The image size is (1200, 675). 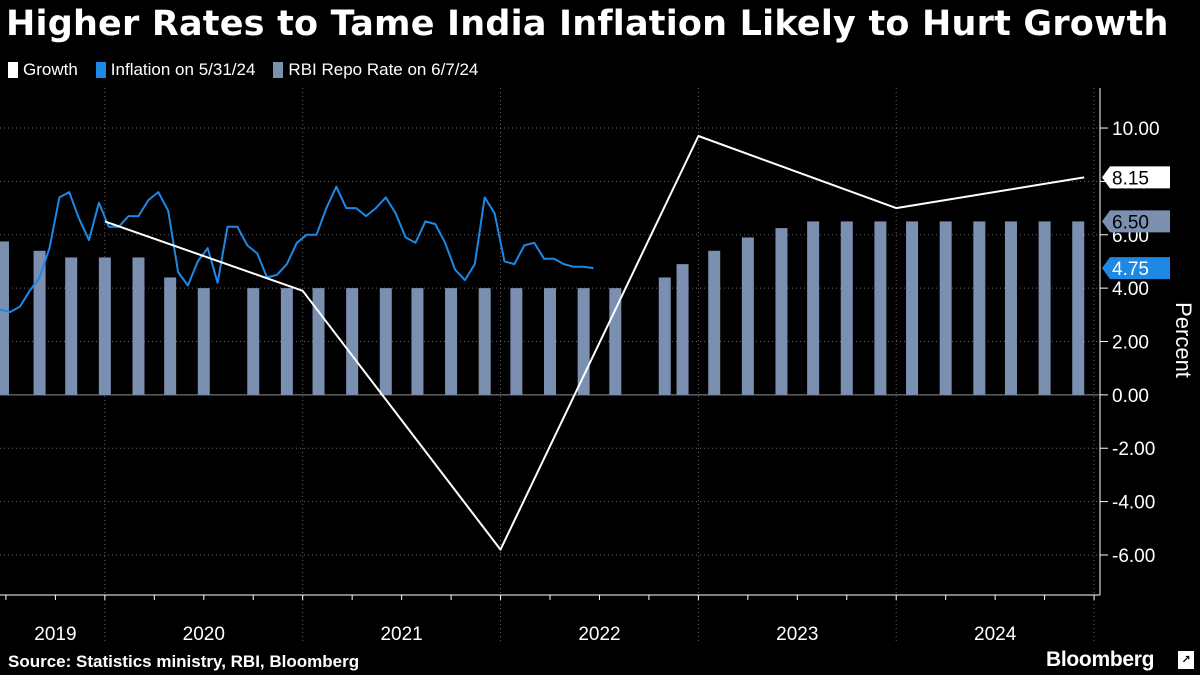 What do you see at coordinates (1186, 660) in the screenshot?
I see `brand-arrow-icon: ↗` at bounding box center [1186, 660].